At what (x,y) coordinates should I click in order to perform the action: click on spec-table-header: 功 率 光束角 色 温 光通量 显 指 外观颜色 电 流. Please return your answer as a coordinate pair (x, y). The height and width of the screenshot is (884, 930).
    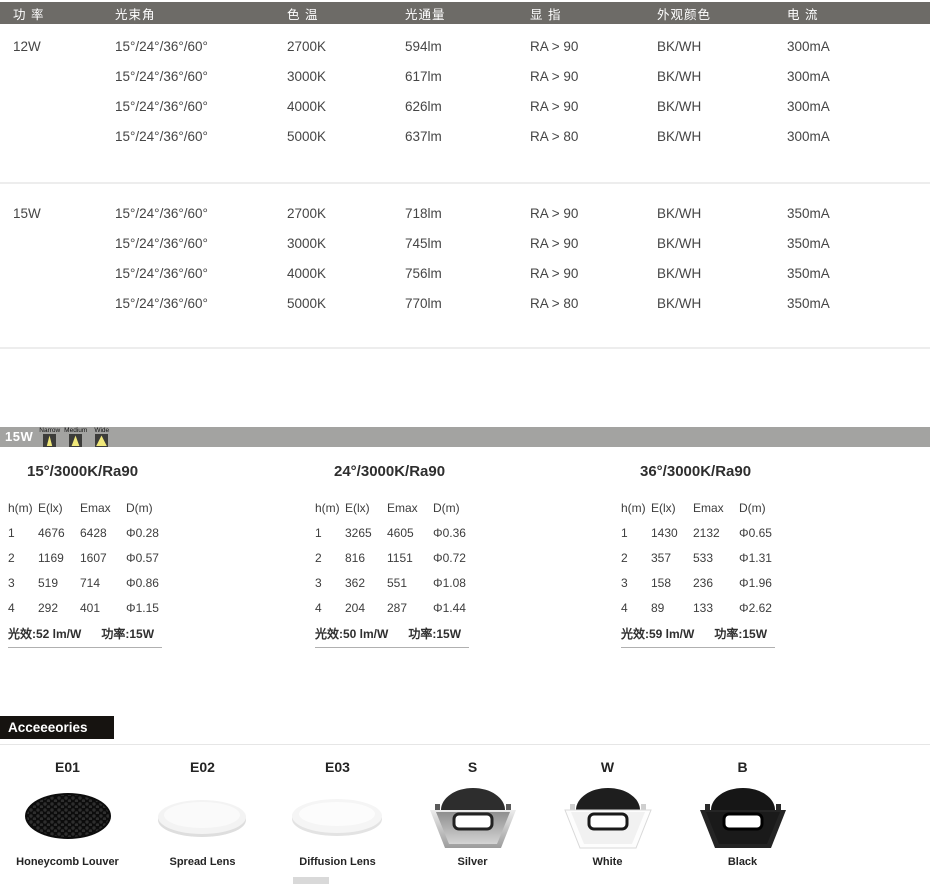
    Looking at the image, I should click on (465, 13).